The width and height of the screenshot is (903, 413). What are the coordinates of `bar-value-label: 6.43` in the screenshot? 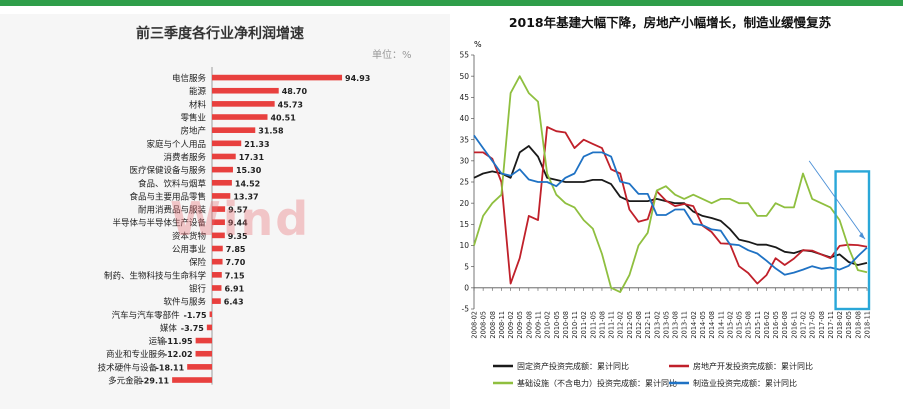 It's located at (234, 302).